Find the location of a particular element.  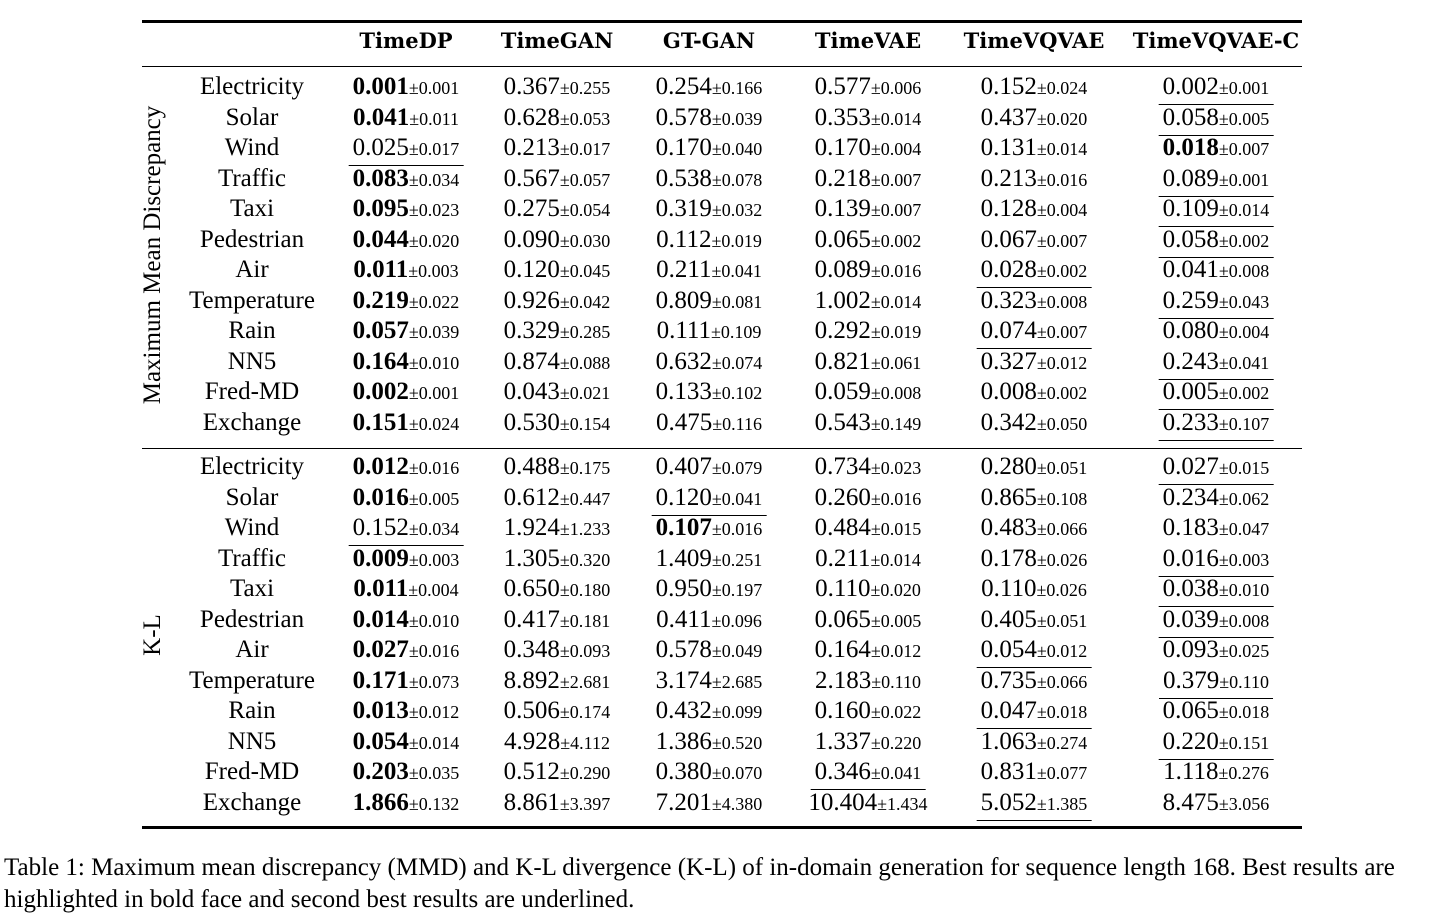

table-cell: 8.861±3.397 is located at coordinates (557, 803).